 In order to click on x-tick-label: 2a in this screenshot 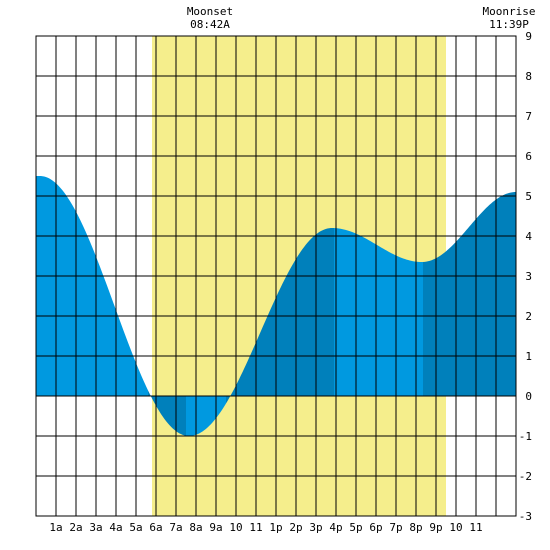, I will do `click(75, 527)`.